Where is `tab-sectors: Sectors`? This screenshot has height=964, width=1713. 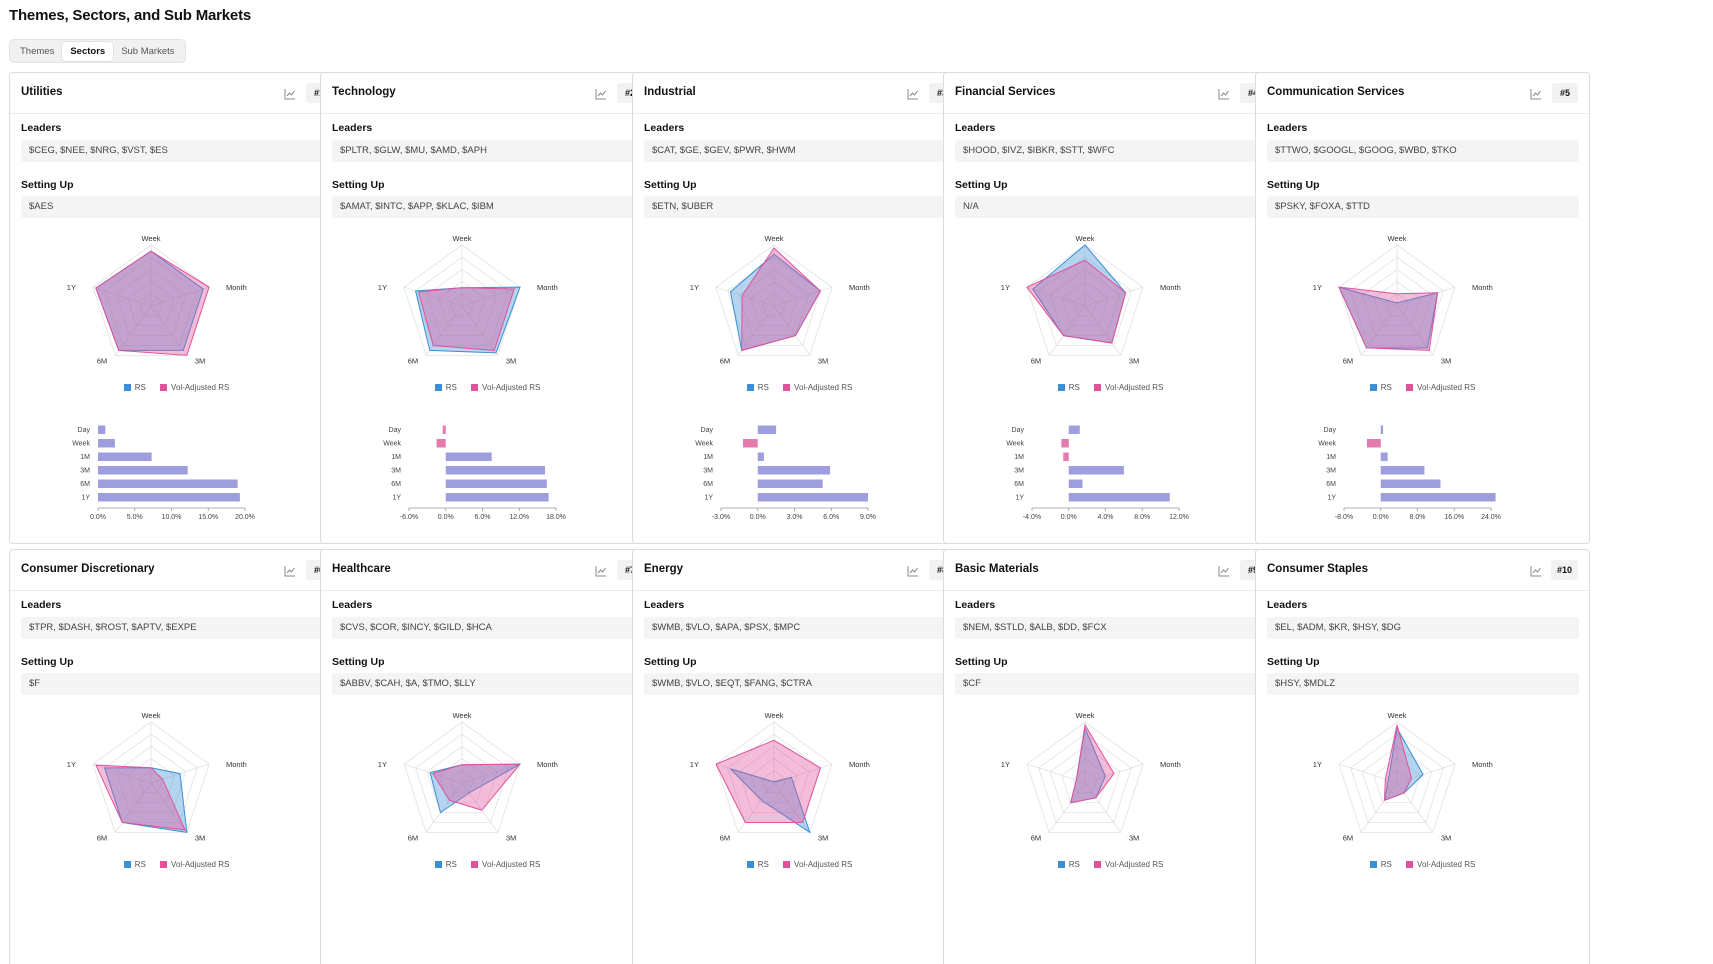
tab-sectors: Sectors is located at coordinates (88, 51).